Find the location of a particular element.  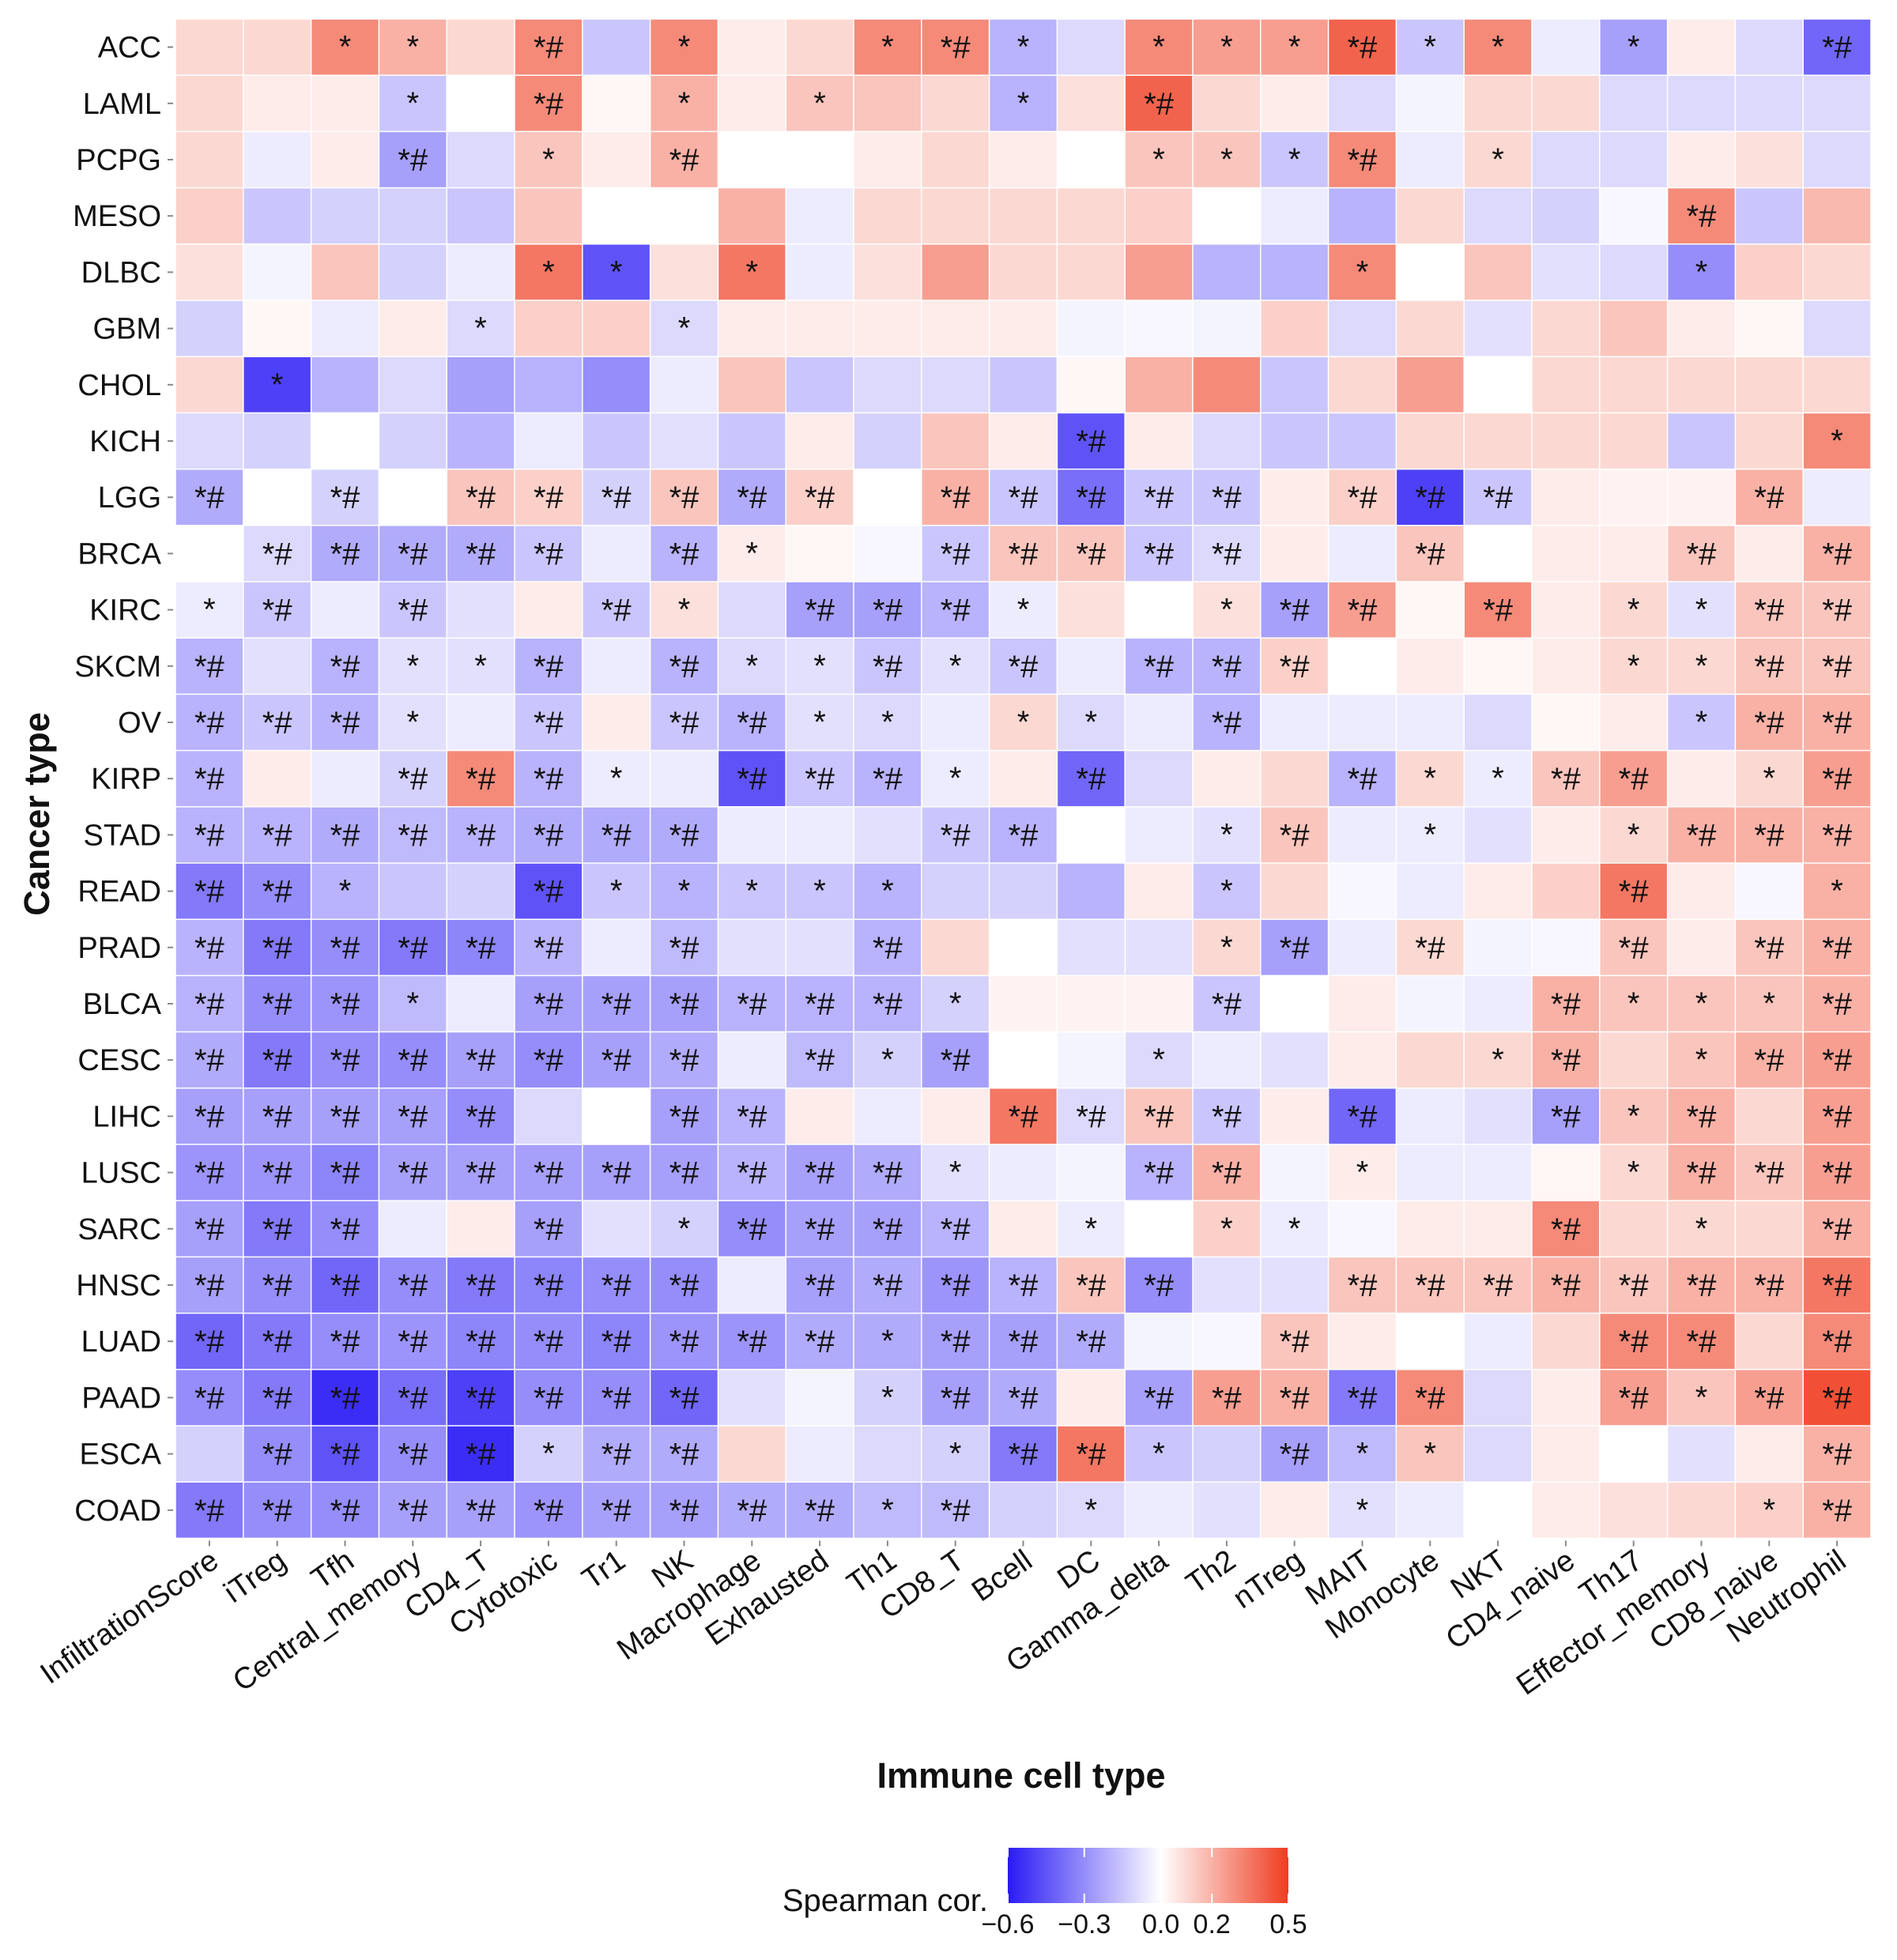

heatmap-cell-dlbc-monocyte is located at coordinates (1430, 272).